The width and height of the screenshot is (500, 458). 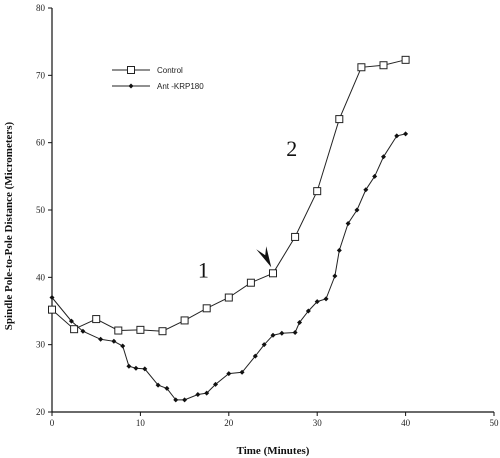 What do you see at coordinates (170, 70) in the screenshot?
I see `legend-control-label: Control` at bounding box center [170, 70].